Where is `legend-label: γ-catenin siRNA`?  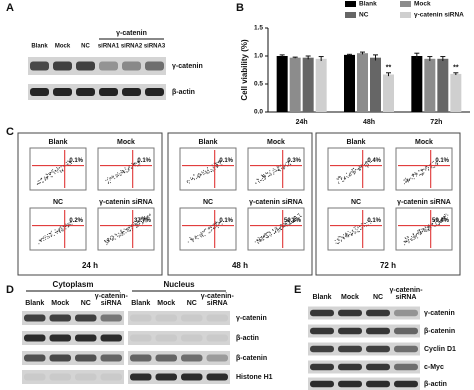 legend-label: γ-catenin siRNA is located at coordinates (439, 15).